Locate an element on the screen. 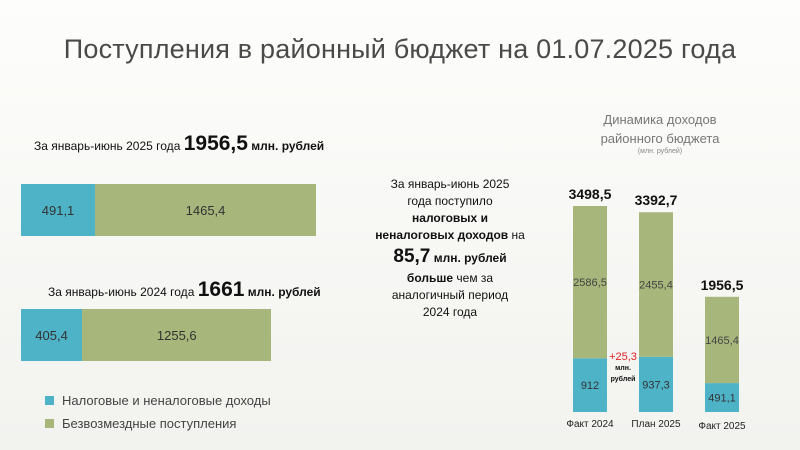 This screenshot has width=800, height=450. column-2-tax-label: 937,3 is located at coordinates (656, 385).